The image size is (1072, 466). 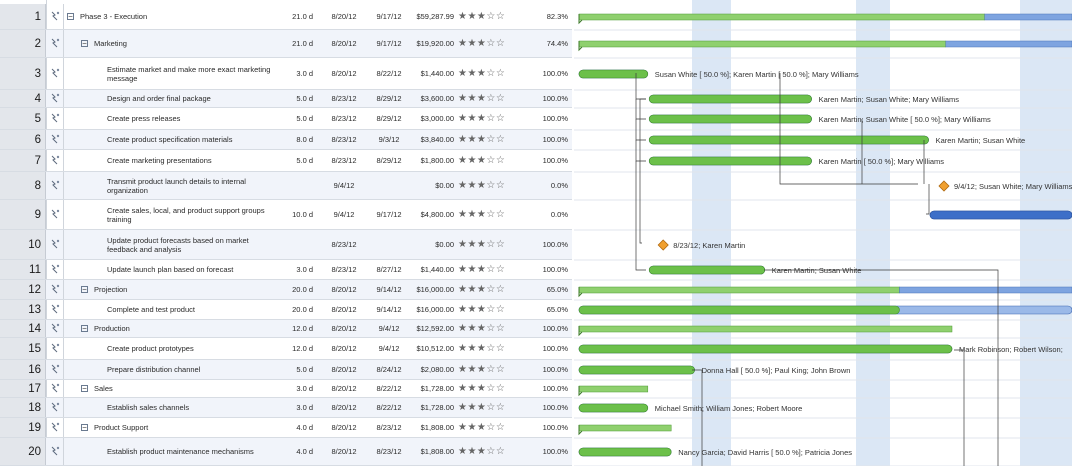 I want to click on task-name-cell: Update launch plan based on forecast, so click(x=170, y=269).